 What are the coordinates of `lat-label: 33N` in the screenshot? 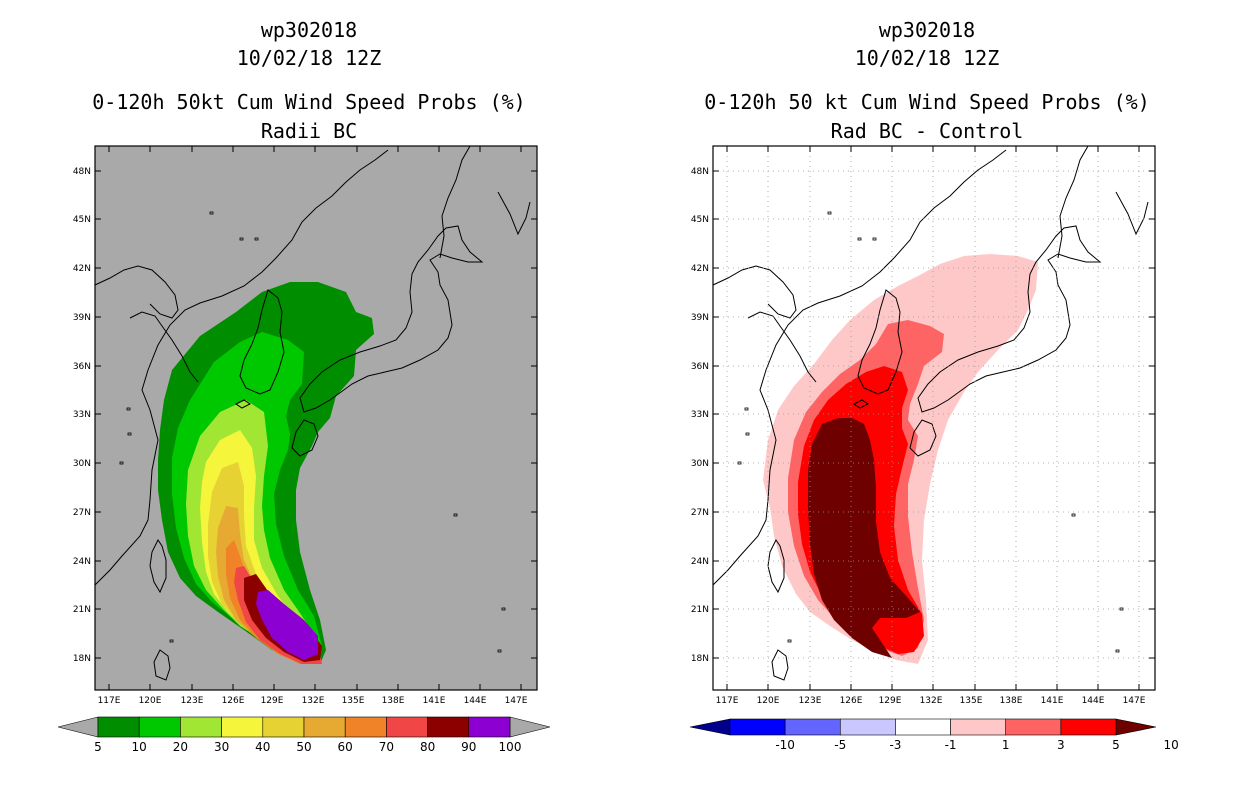 It's located at (700, 415).